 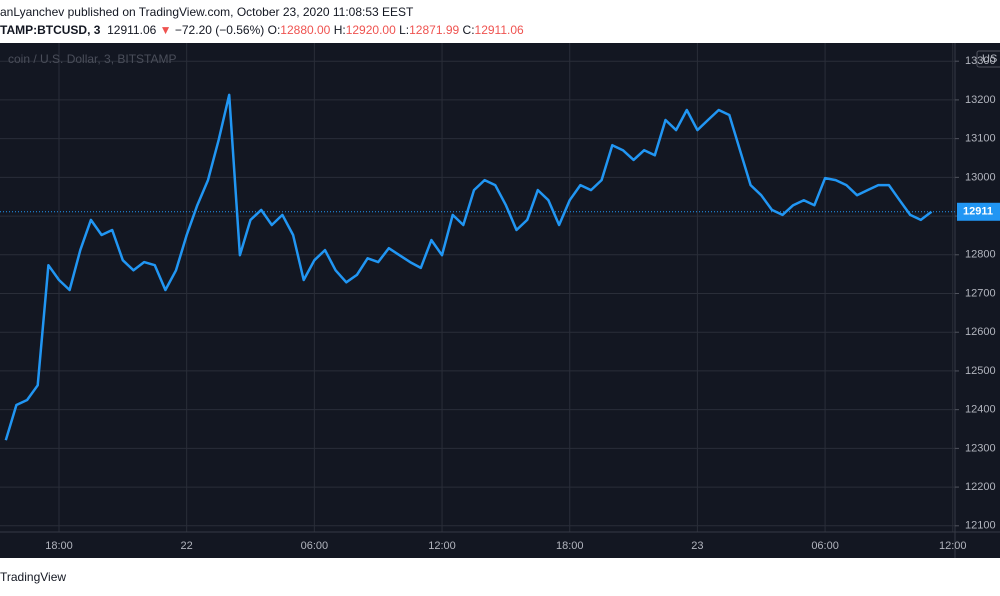 What do you see at coordinates (434, 30) in the screenshot?
I see `ohlc-value: 12871.99` at bounding box center [434, 30].